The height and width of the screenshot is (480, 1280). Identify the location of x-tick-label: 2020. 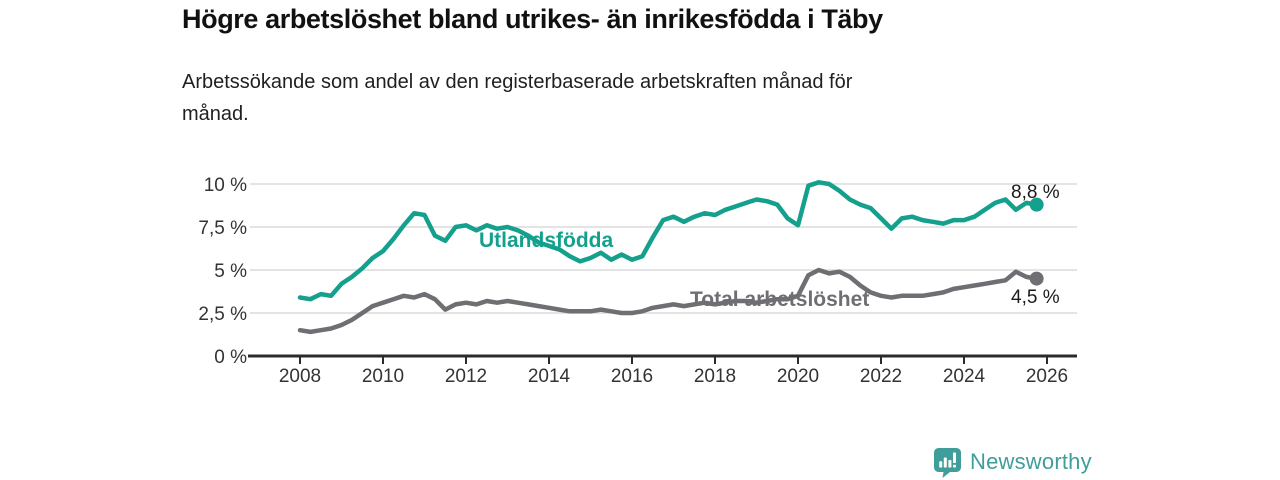
(798, 376).